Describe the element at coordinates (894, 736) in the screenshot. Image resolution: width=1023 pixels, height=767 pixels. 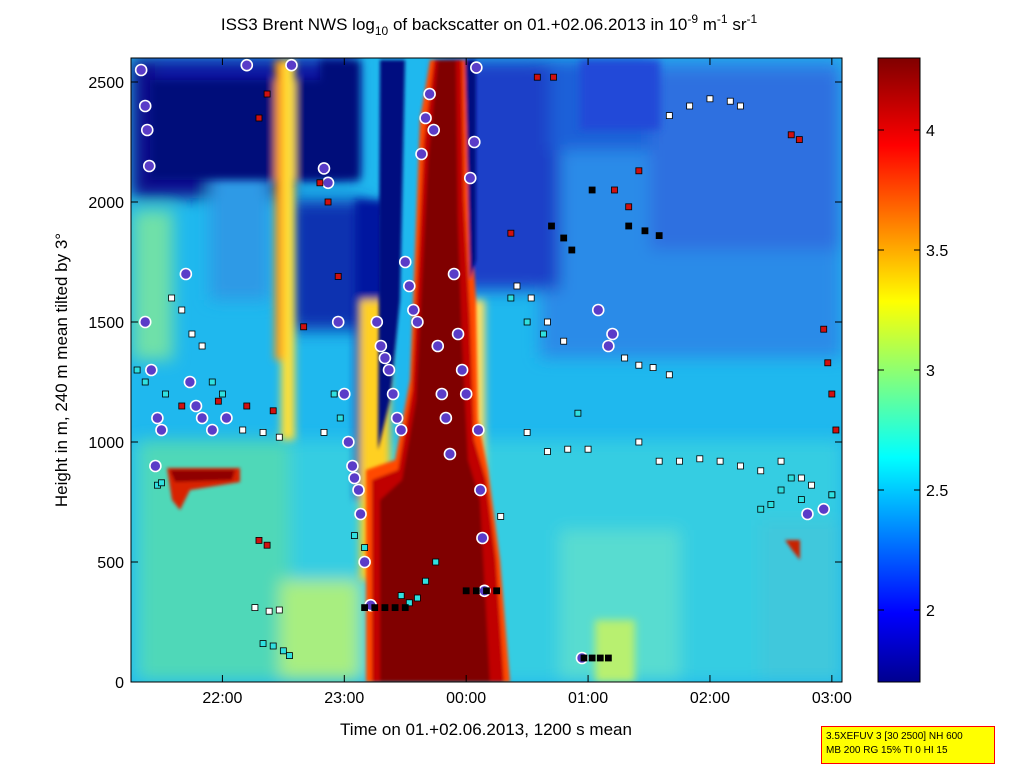
I see `info-line-1: 3.5XEFUV 3 [30 2500] NH 600` at that location.